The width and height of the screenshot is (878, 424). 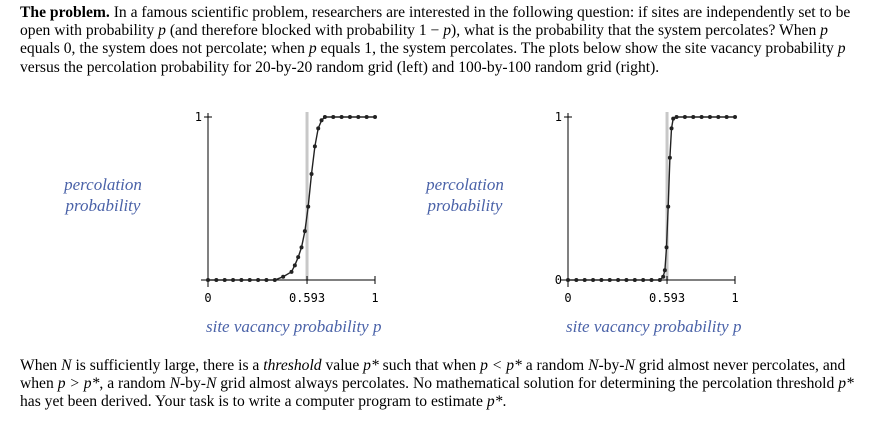 I want to click on math-p-greater-pstar: p > p*, so click(x=78, y=384).